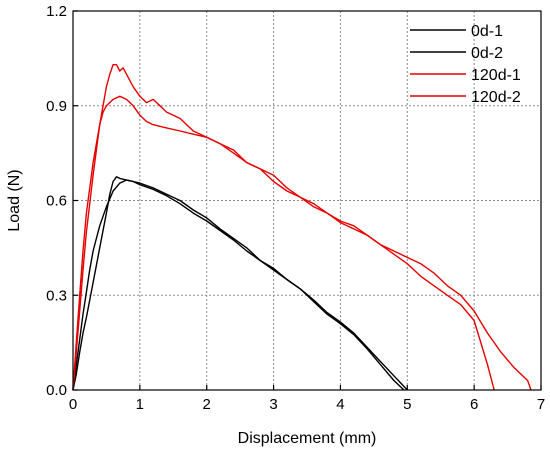  I want to click on legend-label: 120d-2, so click(496, 97).